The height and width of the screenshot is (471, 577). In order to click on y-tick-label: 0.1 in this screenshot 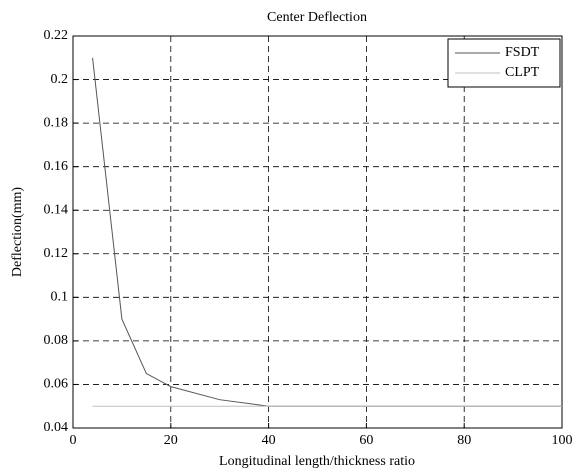, I will do `click(60, 297)`.